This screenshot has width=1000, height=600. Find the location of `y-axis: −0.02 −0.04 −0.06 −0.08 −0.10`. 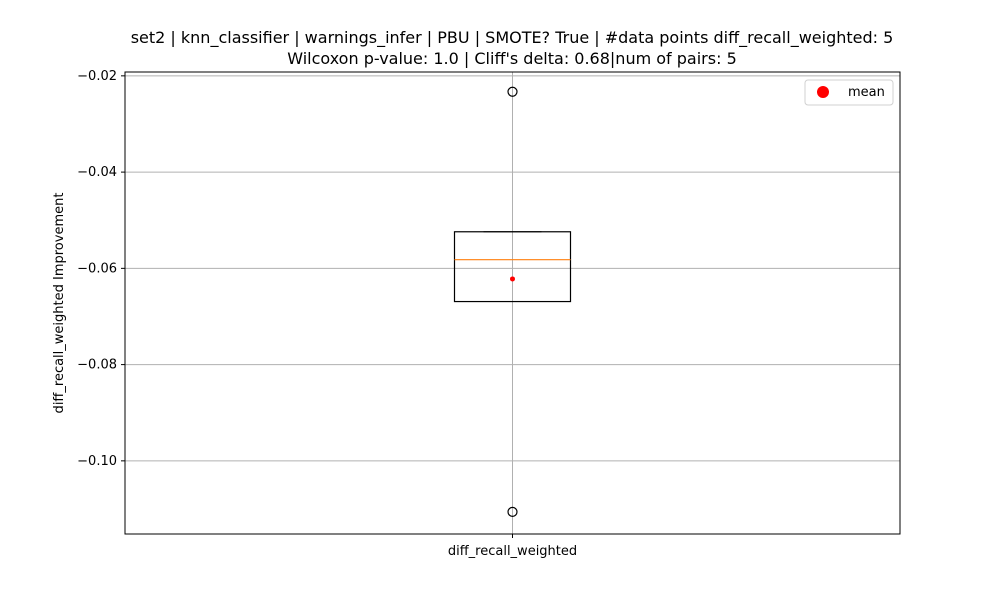

y-axis: −0.02 −0.04 −0.06 −0.08 −0.10 is located at coordinates (101, 269).